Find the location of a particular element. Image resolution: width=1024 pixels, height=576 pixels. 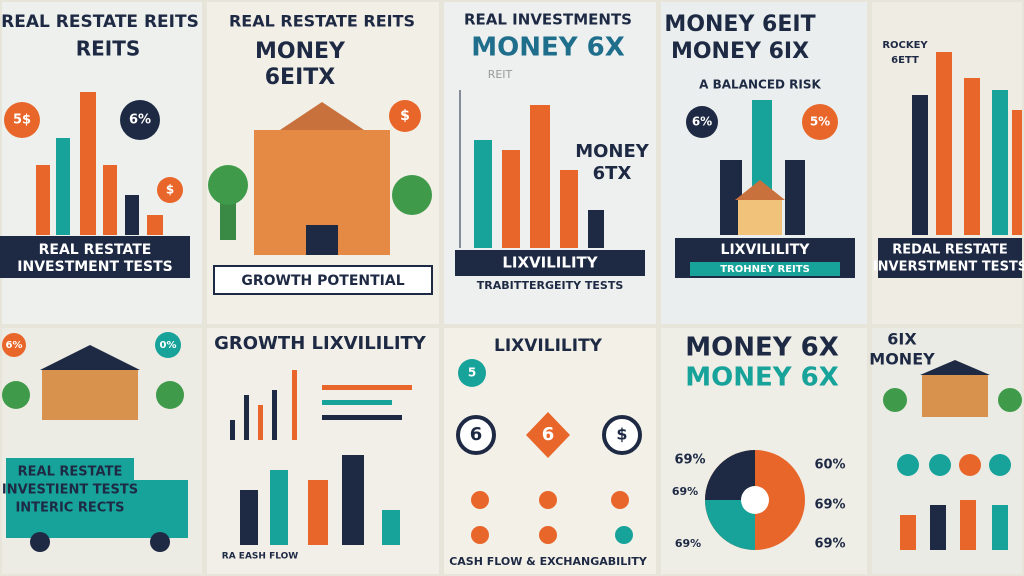

badge-label: 5% is located at coordinates (820, 122).